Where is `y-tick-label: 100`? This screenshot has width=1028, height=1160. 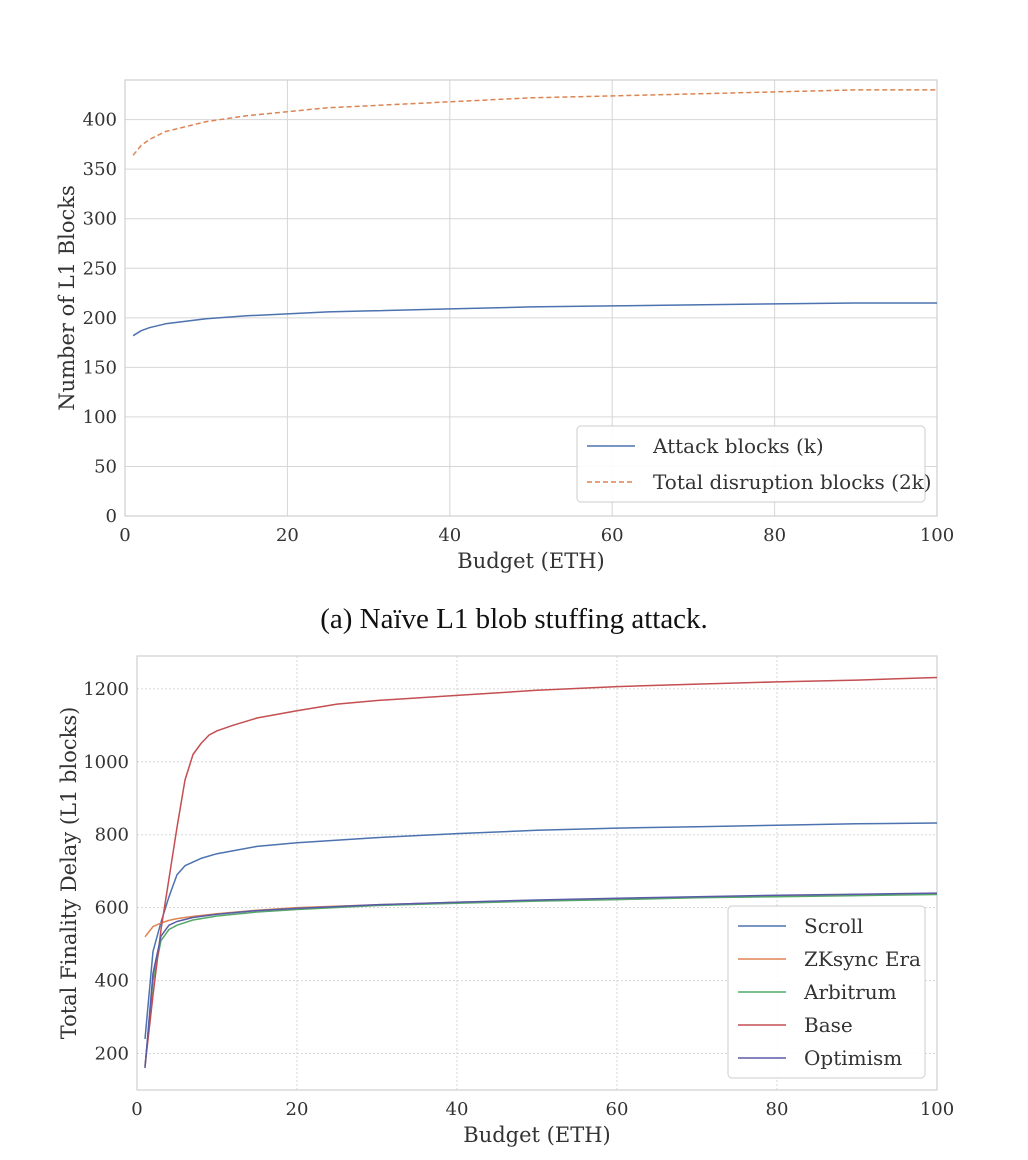
y-tick-label: 100 is located at coordinates (100, 417).